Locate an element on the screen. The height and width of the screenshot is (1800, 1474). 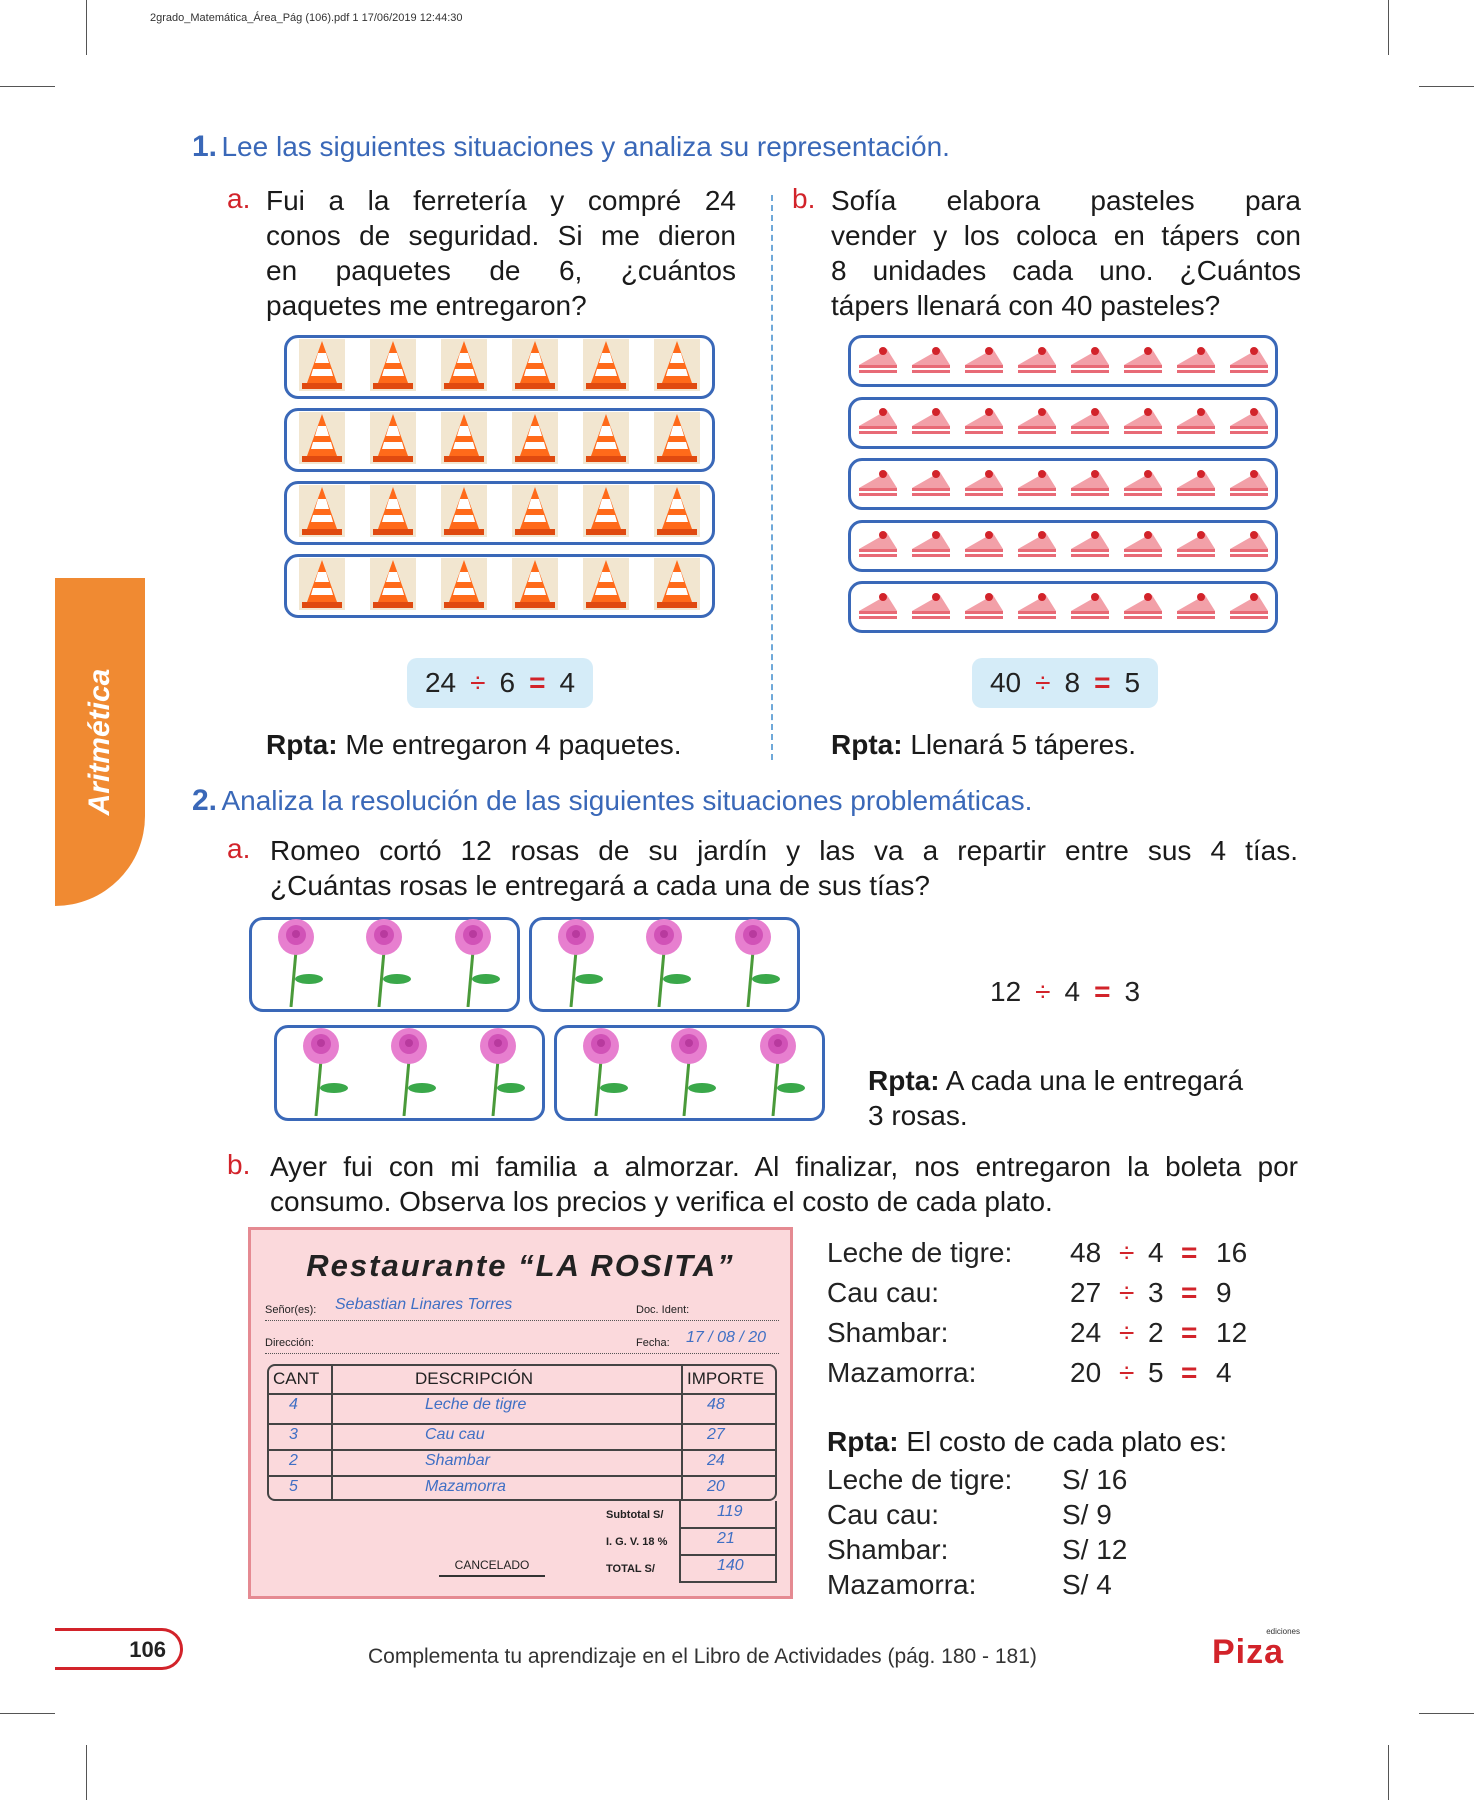
section1a-letter: a. is located at coordinates (239, 198).